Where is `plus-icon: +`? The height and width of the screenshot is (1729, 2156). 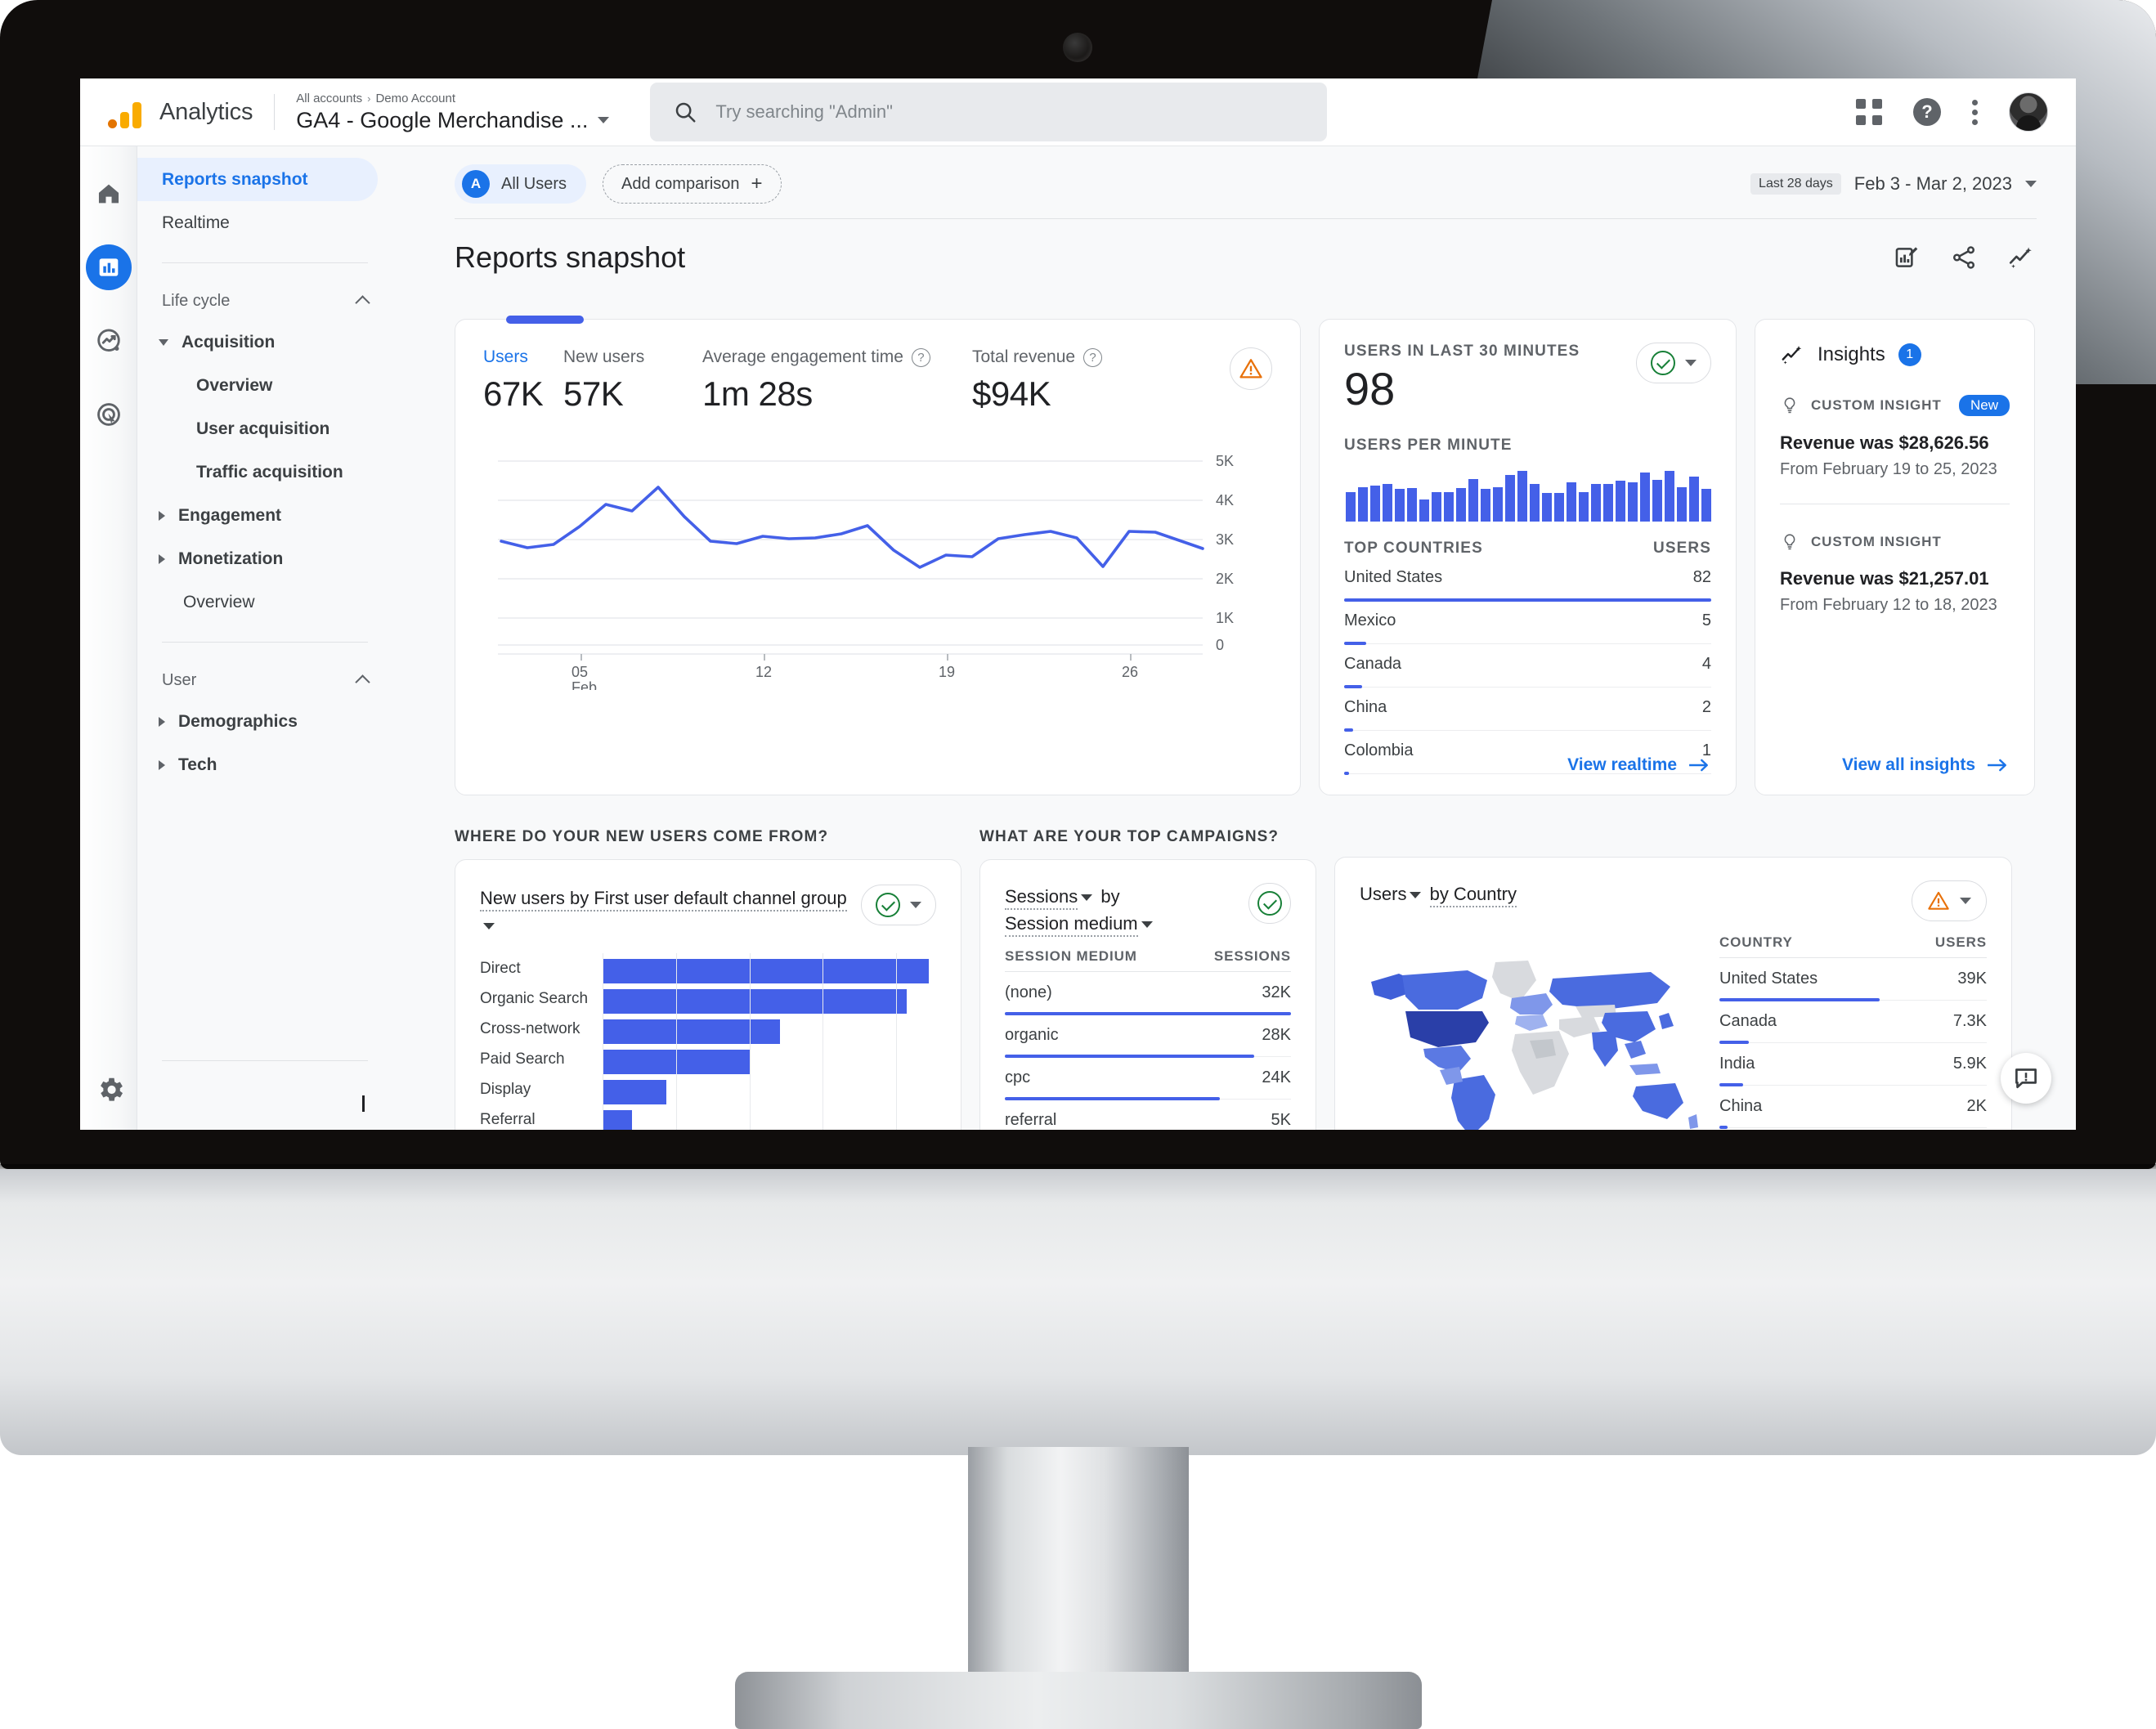
plus-icon: + is located at coordinates (757, 183).